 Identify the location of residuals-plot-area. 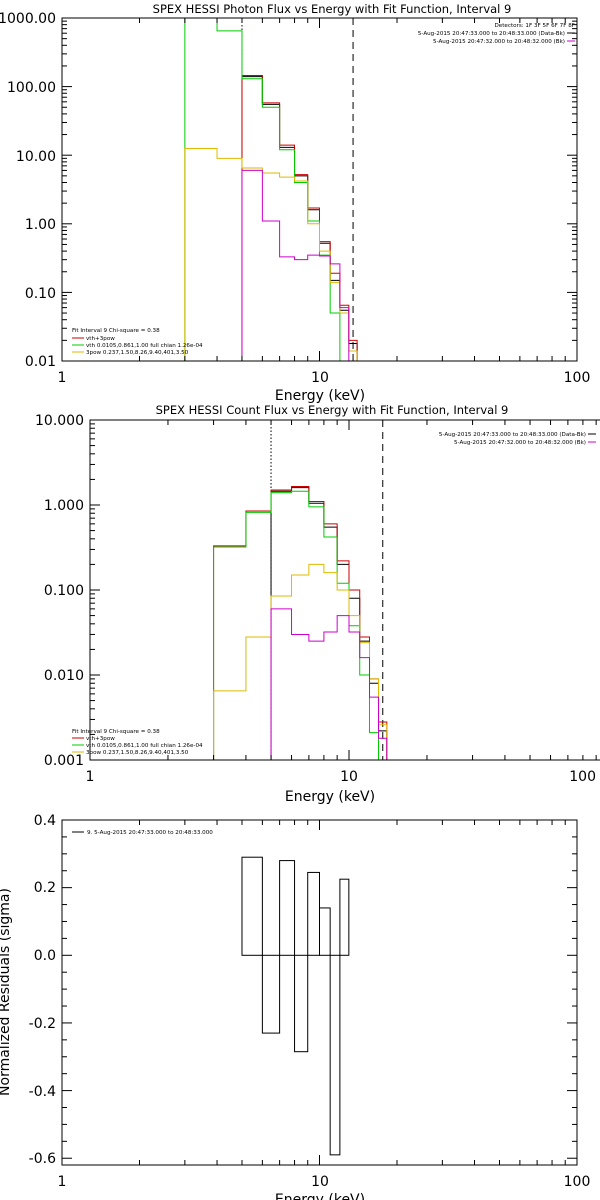
(295, 1006).